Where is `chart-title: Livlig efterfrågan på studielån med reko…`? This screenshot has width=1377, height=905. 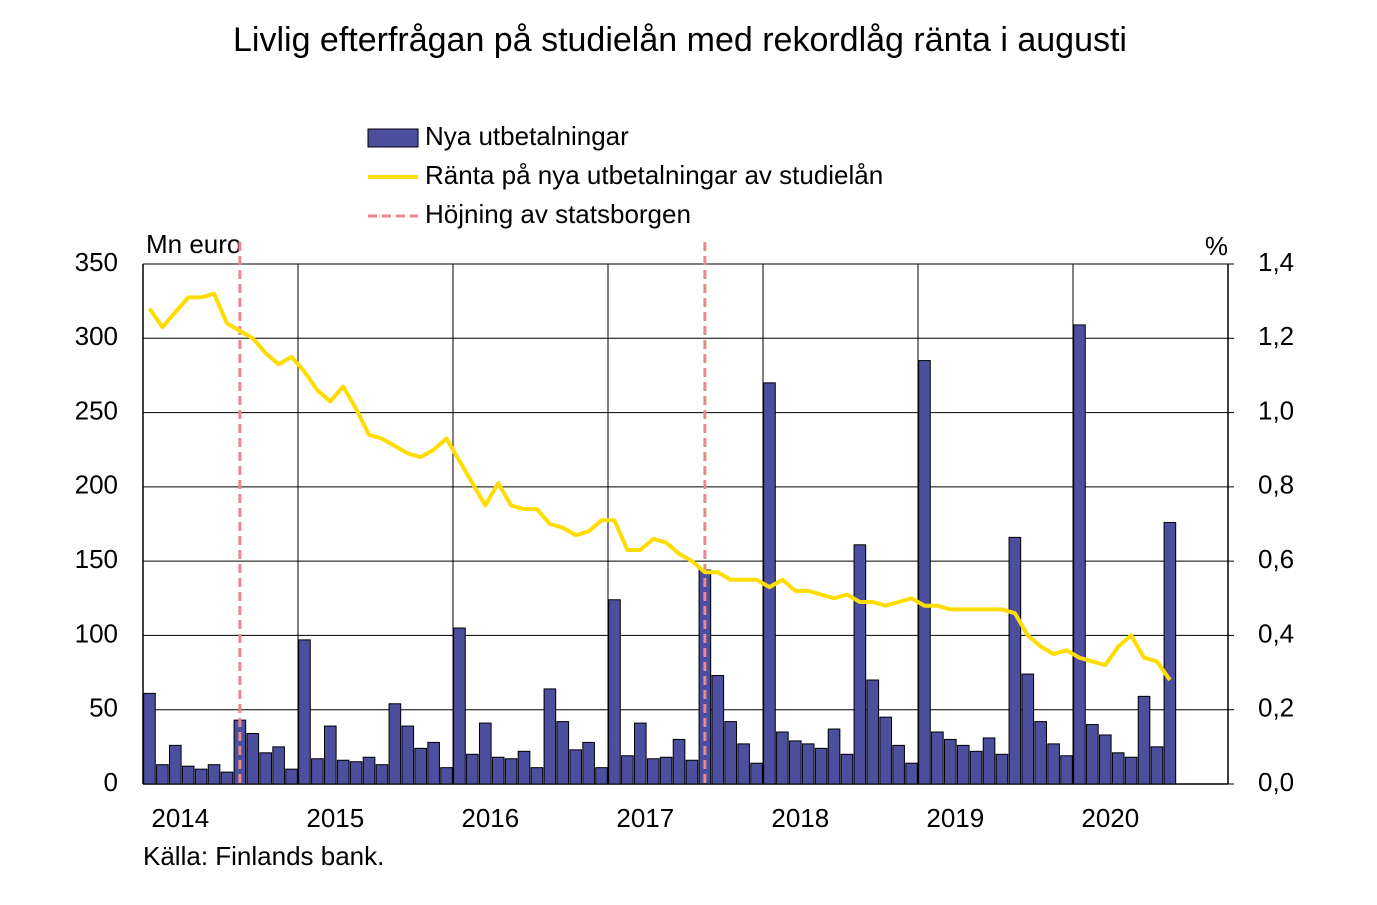
chart-title: Livlig efterfrågan på studielån med reko… is located at coordinates (680, 40).